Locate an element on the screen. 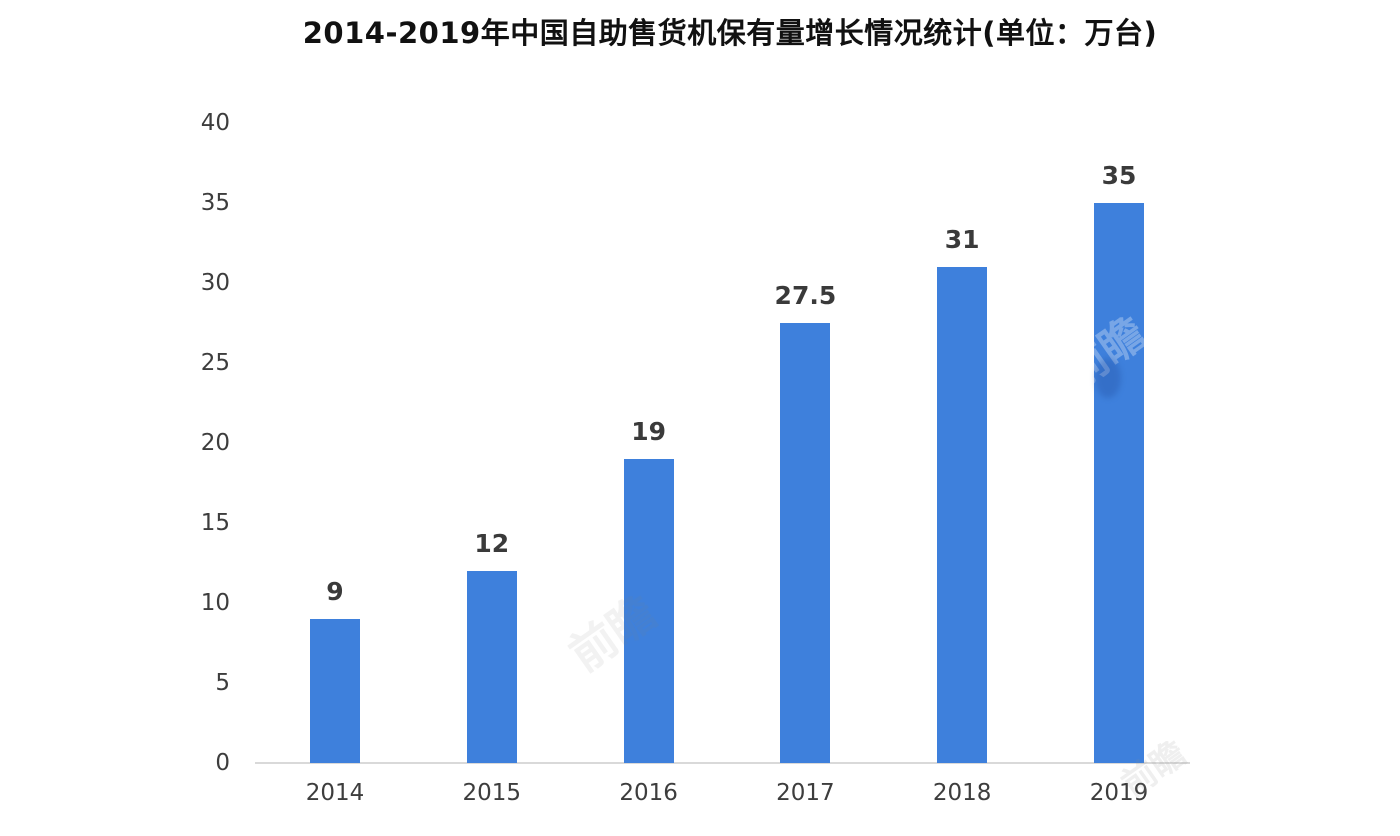 The height and width of the screenshot is (836, 1400). y-tick-label: 30 is located at coordinates (215, 283).